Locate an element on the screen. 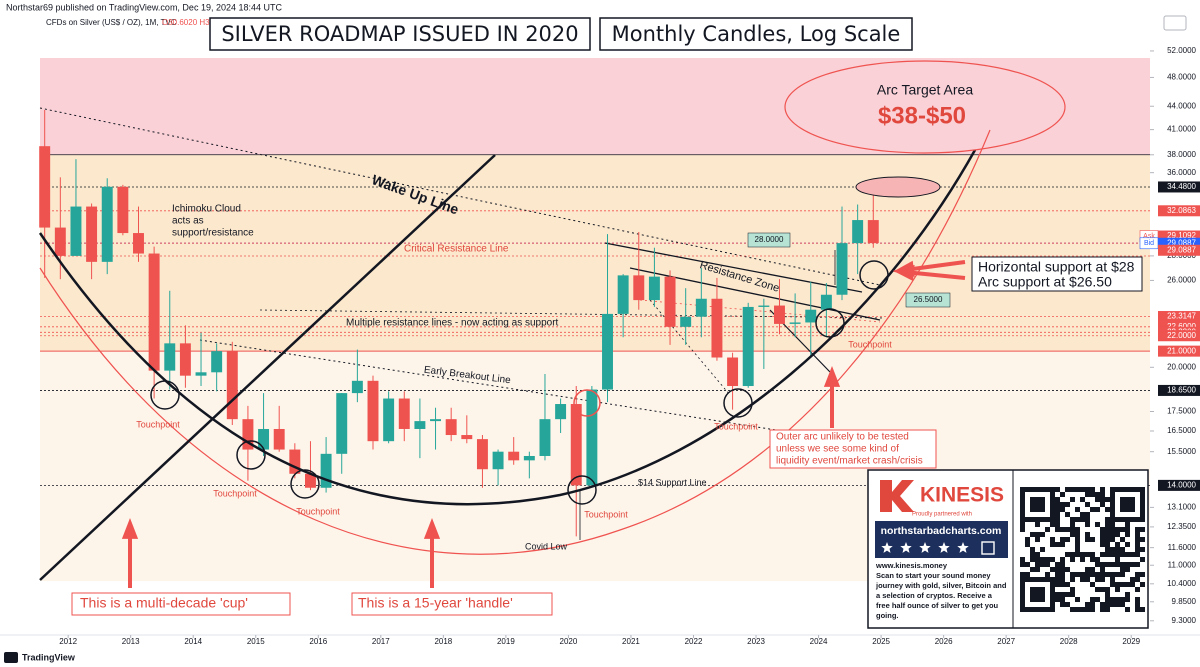  y-tick-label: 20.0000 is located at coordinates (1181, 366).